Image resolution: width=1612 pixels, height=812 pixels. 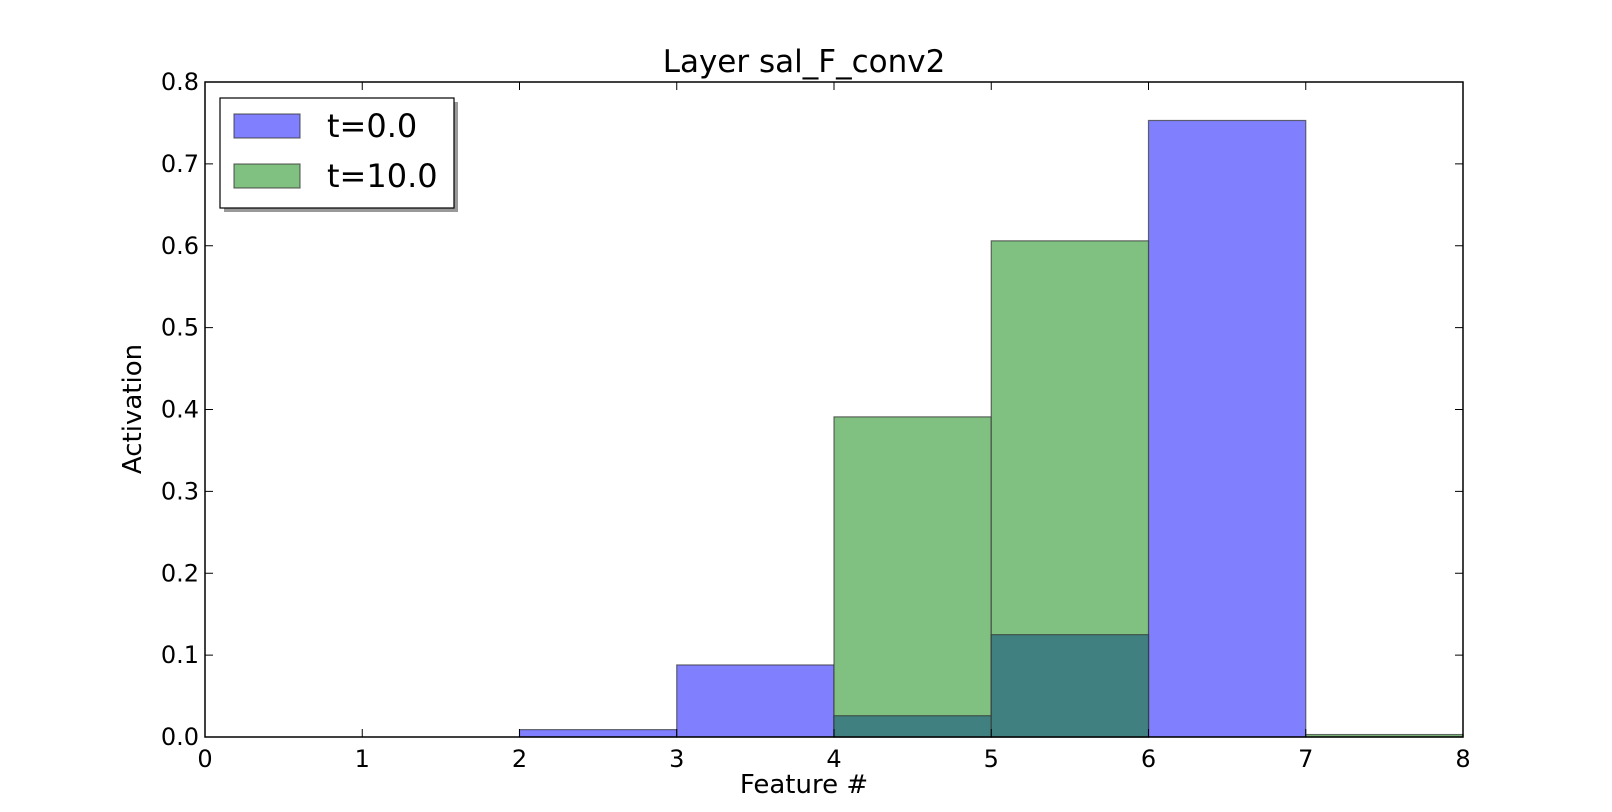 What do you see at coordinates (180, 82) in the screenshot?
I see `y-tick-label: 0.8` at bounding box center [180, 82].